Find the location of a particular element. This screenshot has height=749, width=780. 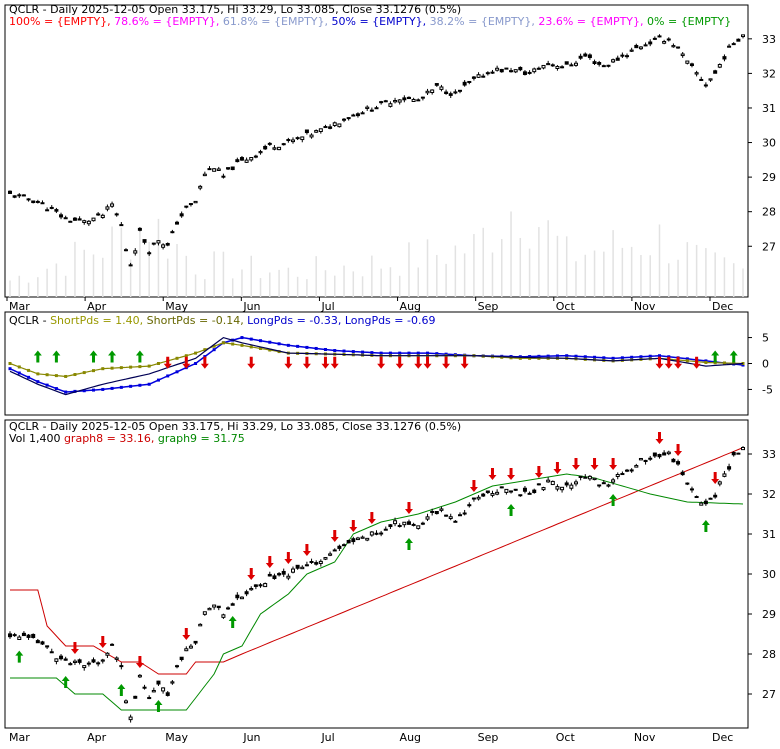

price-xtick-label-2: May is located at coordinates (176, 306).